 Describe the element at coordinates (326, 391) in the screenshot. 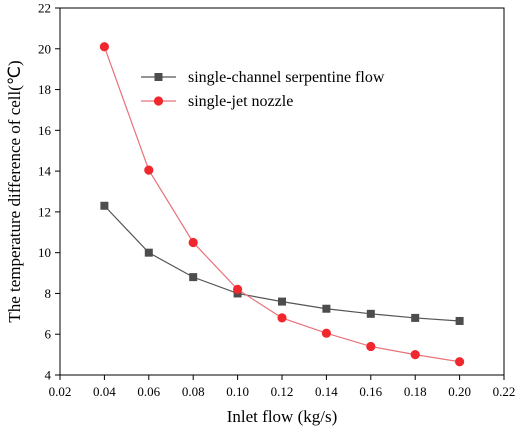

I see `x-tick-label: 0.14` at that location.